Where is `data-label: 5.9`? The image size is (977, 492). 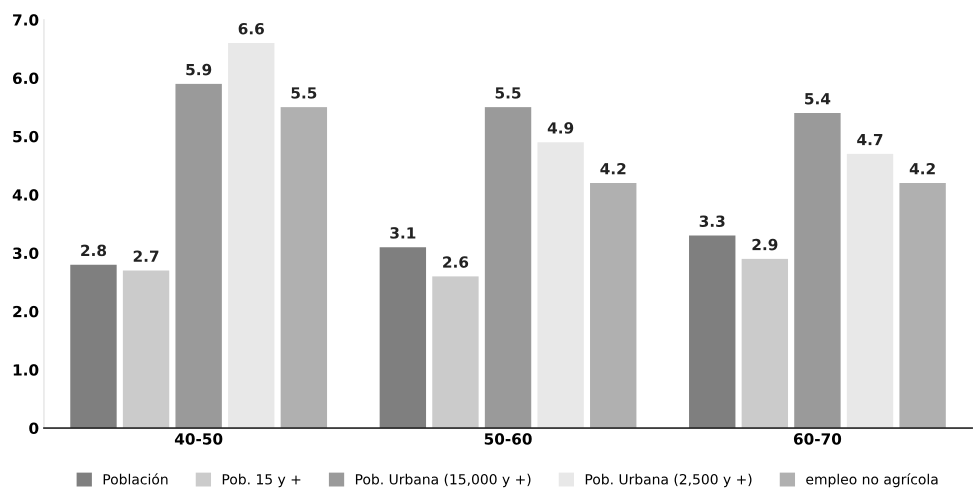 data-label: 5.9 is located at coordinates (199, 70).